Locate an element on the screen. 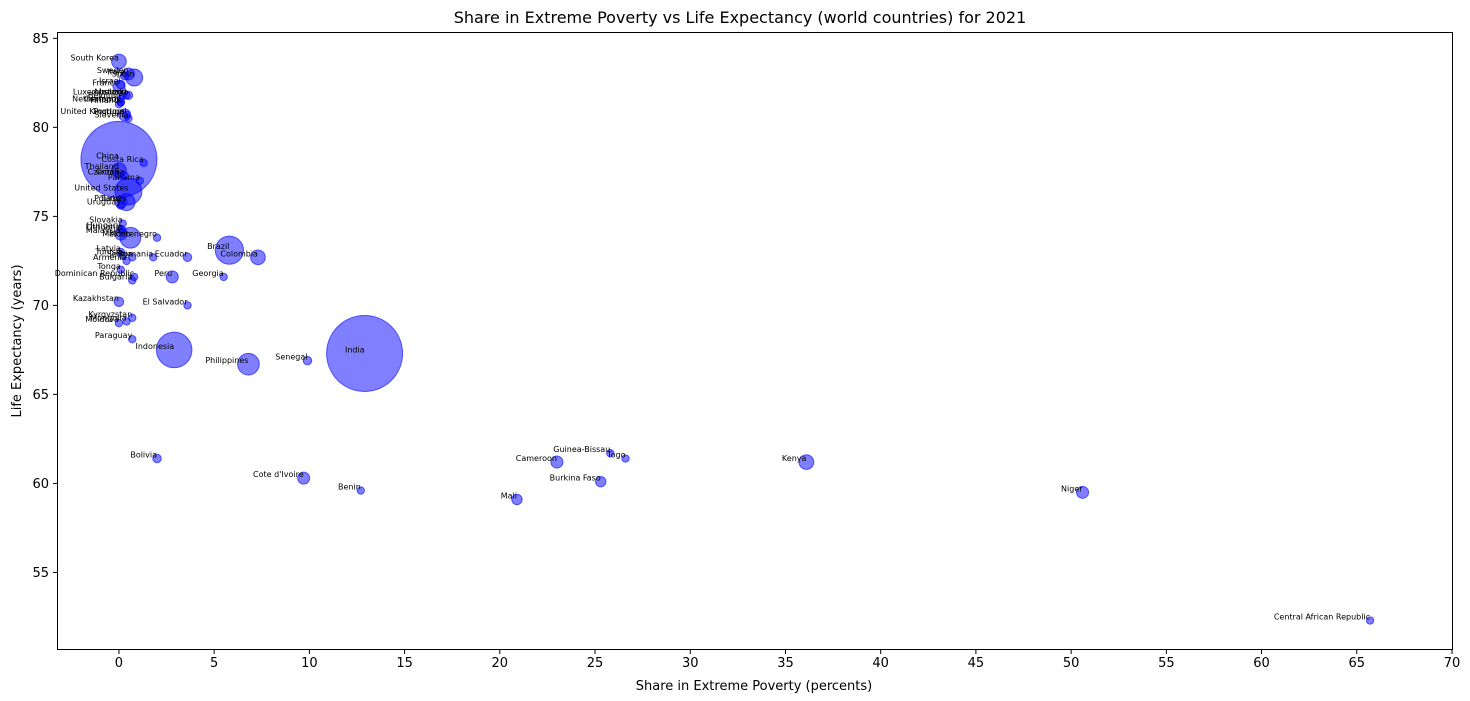  point-label: Burkina Faso is located at coordinates (575, 478).